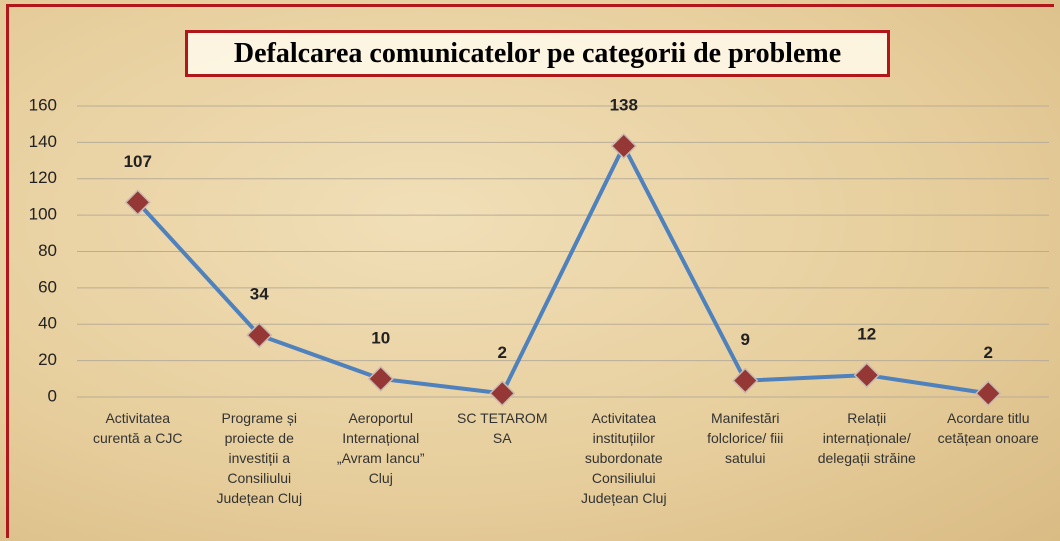  What do you see at coordinates (624, 104) in the screenshot?
I see `data-label: 138` at bounding box center [624, 104].